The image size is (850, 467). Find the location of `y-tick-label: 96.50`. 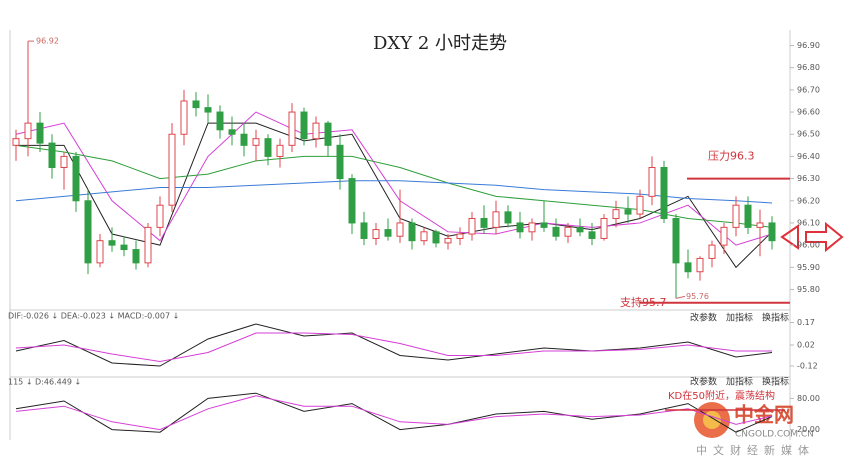

y-tick-label: 96.50 is located at coordinates (808, 134).